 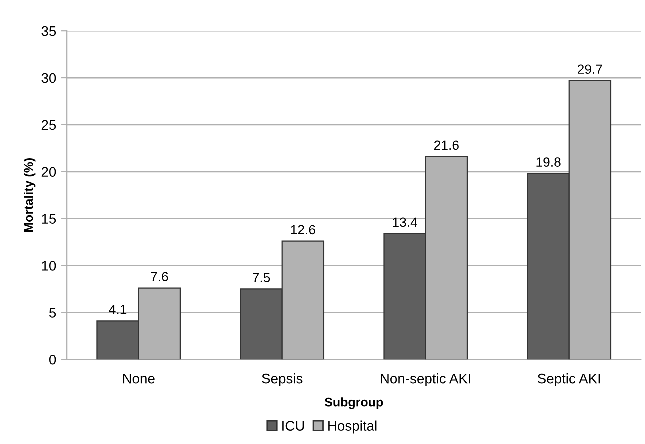 I want to click on legend-label: Hospital, so click(x=352, y=427).